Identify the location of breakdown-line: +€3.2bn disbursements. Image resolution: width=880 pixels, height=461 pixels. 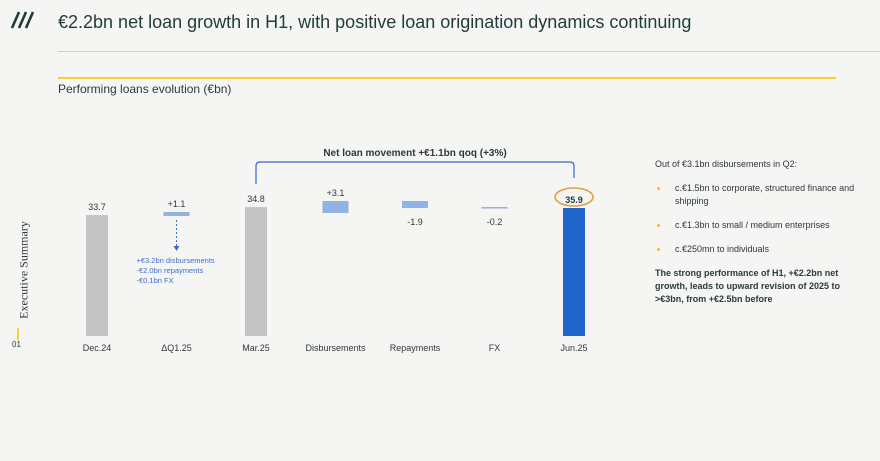
(176, 260).